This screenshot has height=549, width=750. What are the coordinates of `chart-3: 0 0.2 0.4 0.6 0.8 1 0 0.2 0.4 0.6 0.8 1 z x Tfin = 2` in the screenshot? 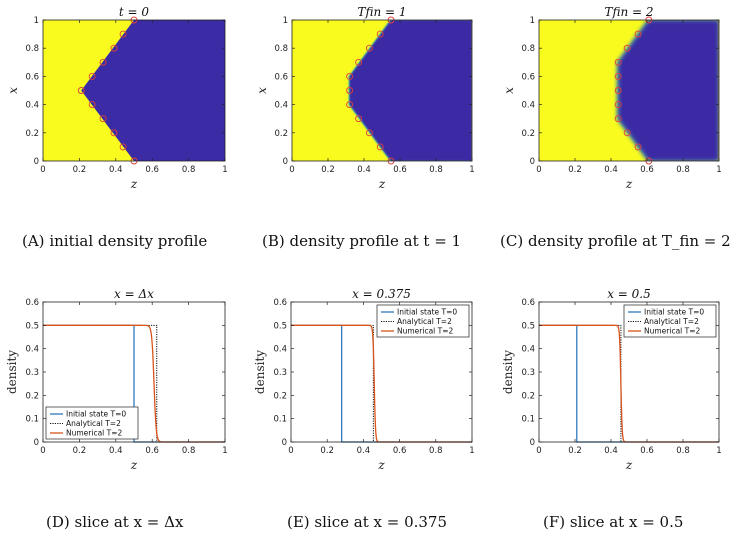 It's located at (612, 98).